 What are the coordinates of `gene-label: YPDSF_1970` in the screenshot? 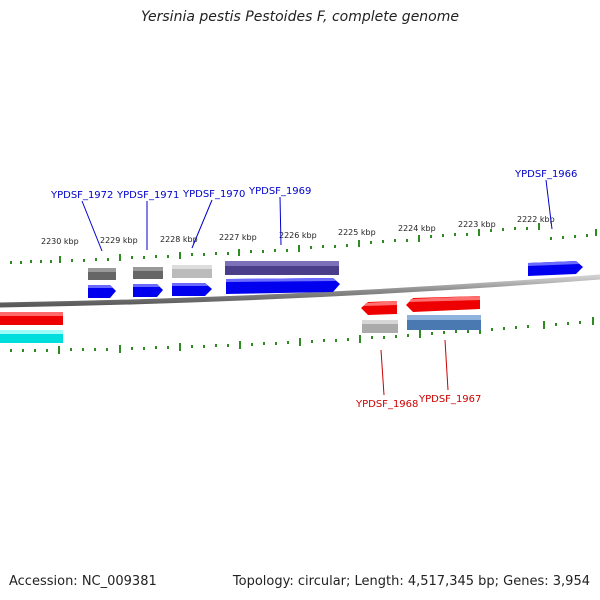 It's located at (213, 194).